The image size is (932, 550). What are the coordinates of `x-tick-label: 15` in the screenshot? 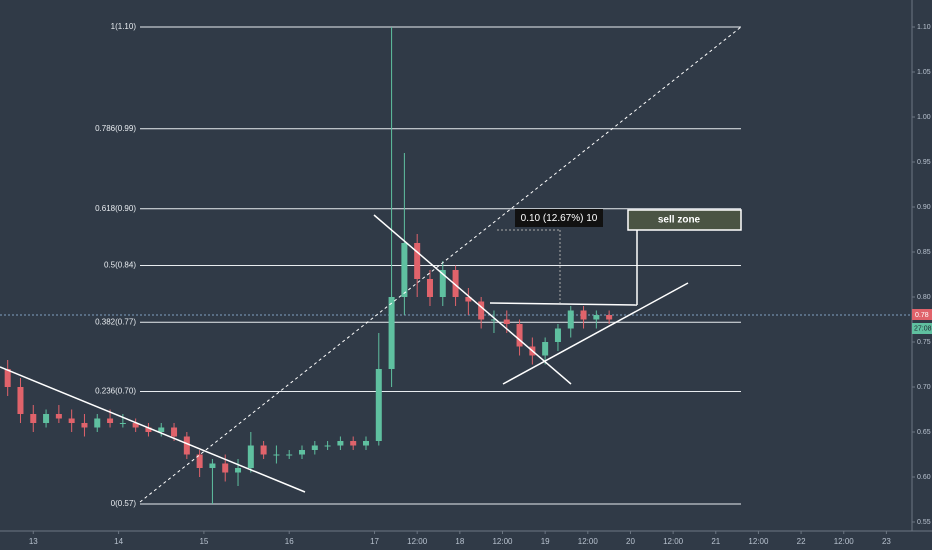 It's located at (203, 541).